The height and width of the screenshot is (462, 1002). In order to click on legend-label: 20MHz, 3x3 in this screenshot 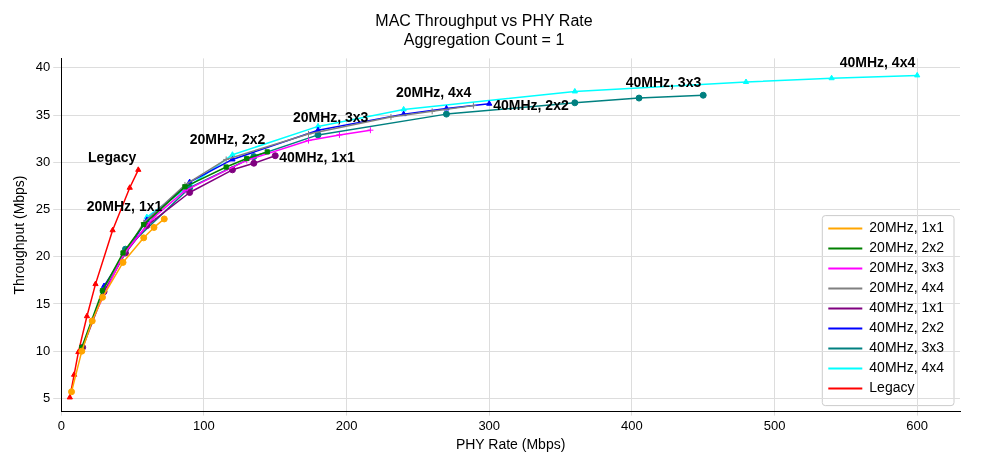, I will do `click(907, 267)`.